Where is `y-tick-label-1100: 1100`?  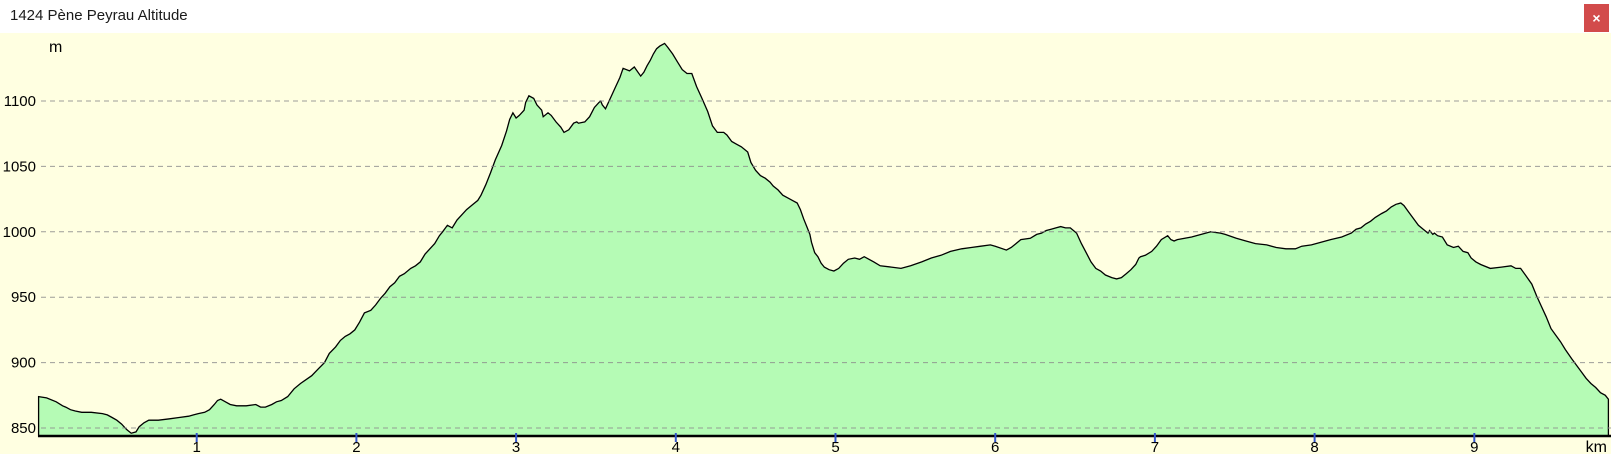
y-tick-label-1100: 1100 is located at coordinates (20, 101).